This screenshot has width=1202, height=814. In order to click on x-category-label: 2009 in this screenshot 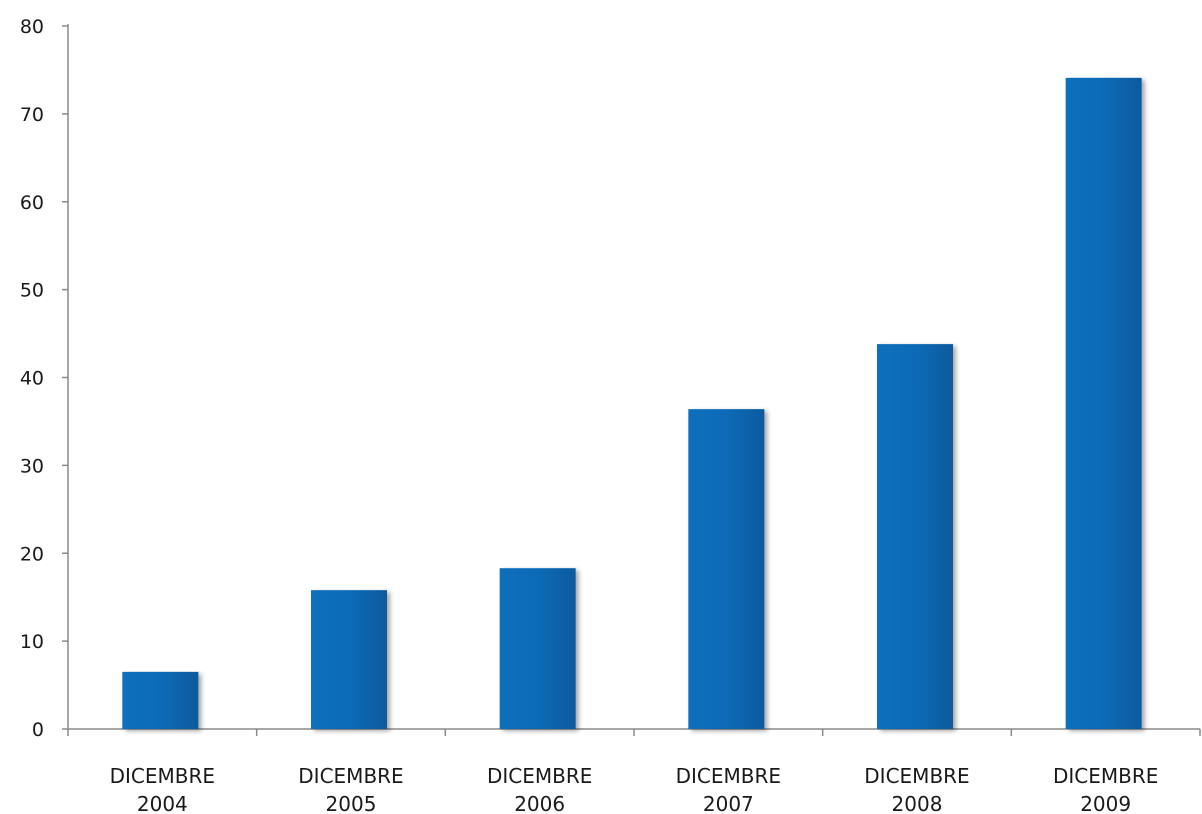, I will do `click(1105, 803)`.